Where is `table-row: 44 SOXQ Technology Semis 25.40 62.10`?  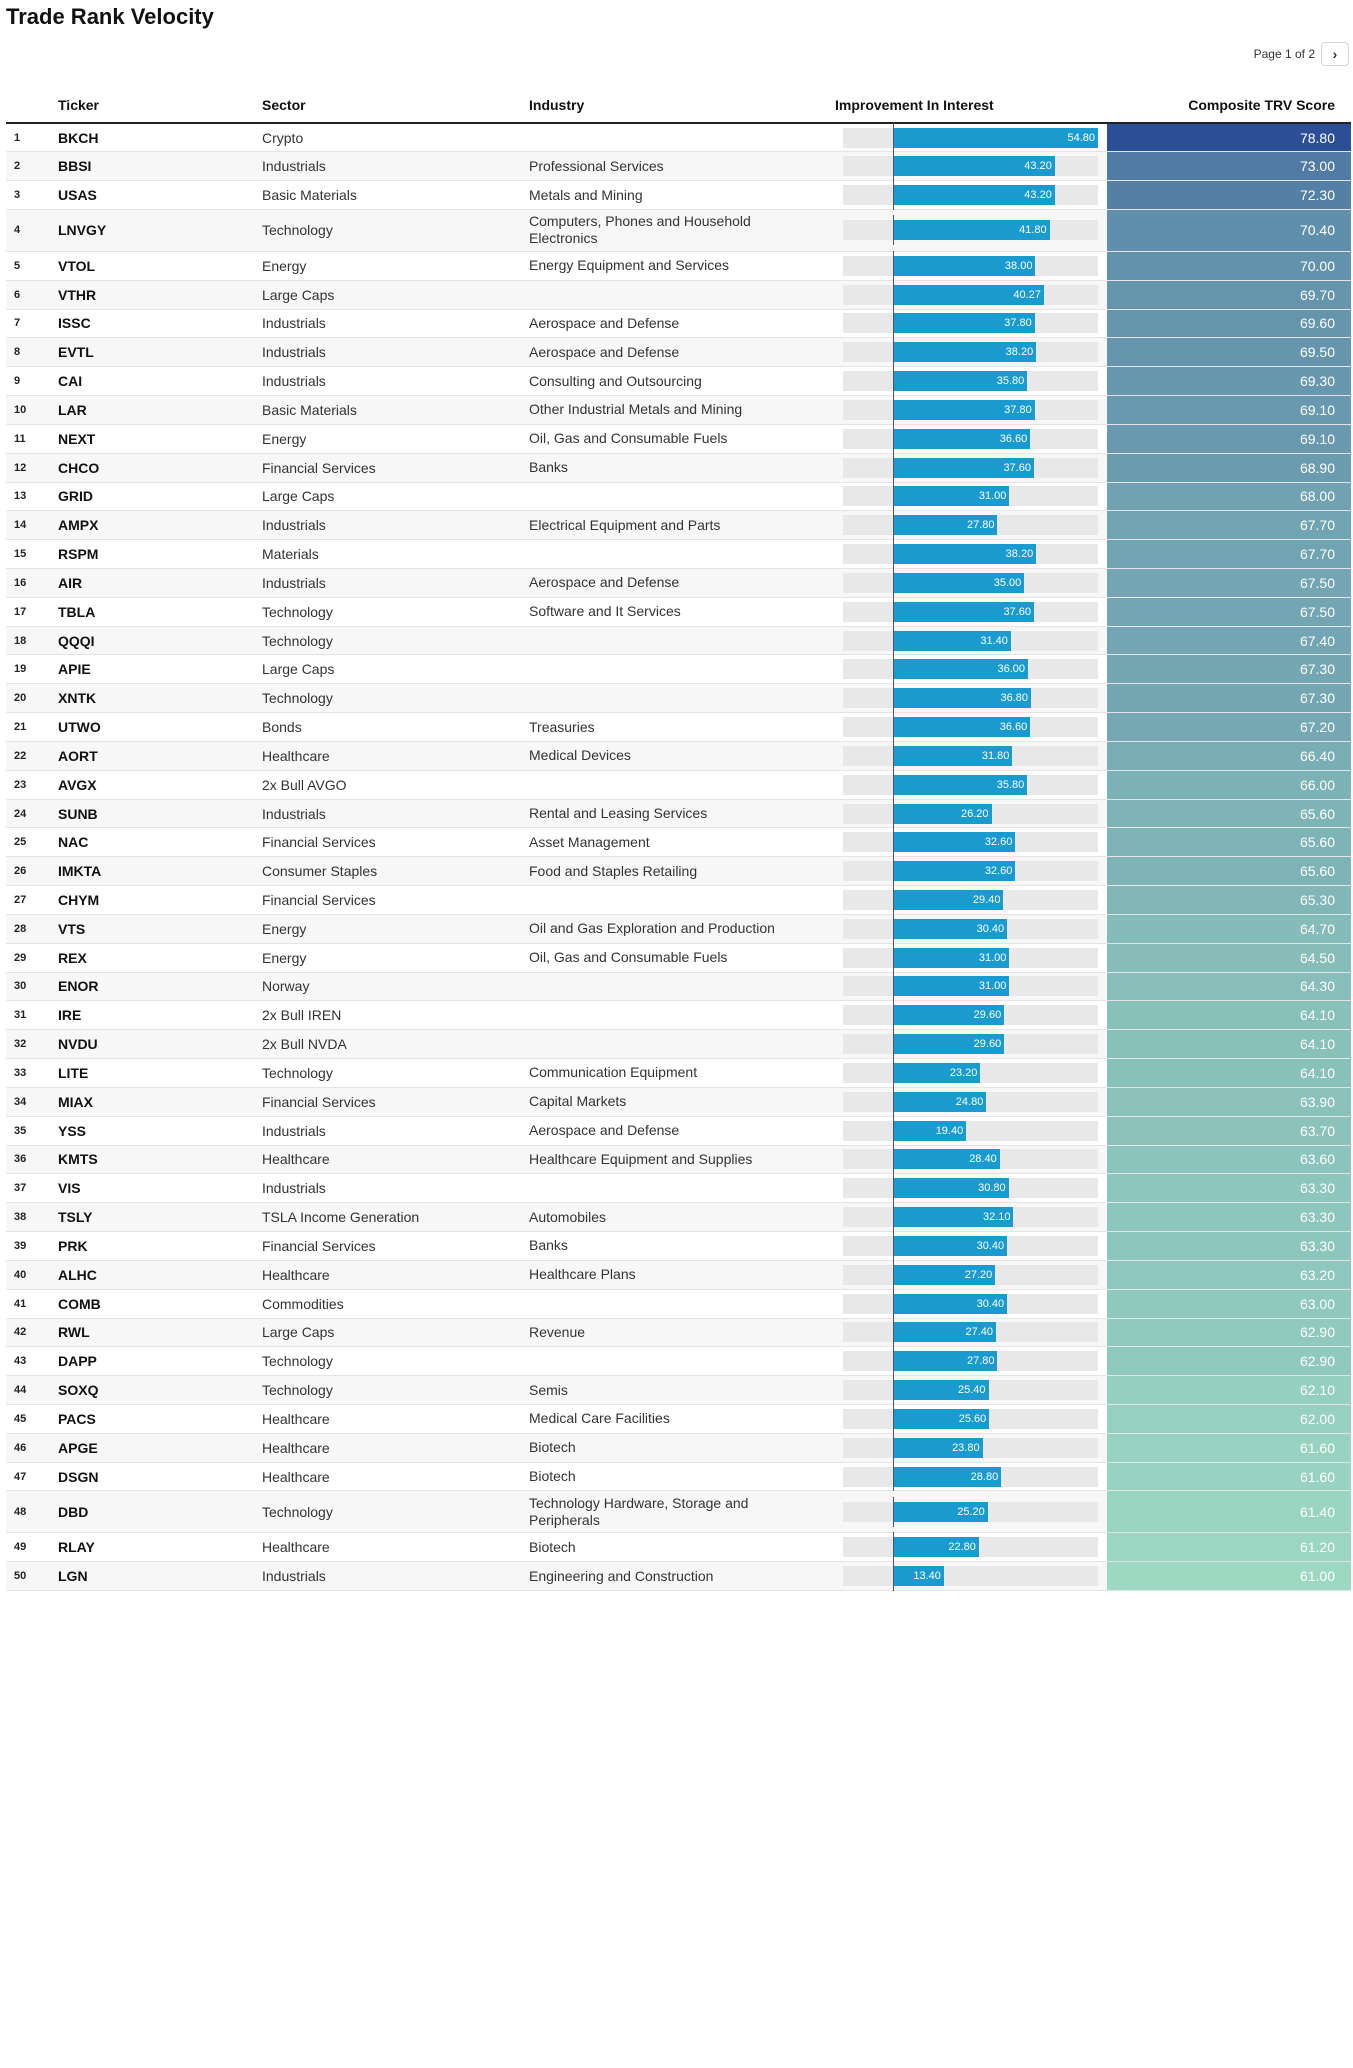
table-row: 44 SOXQ Technology Semis 25.40 62.10 is located at coordinates (678, 1390).